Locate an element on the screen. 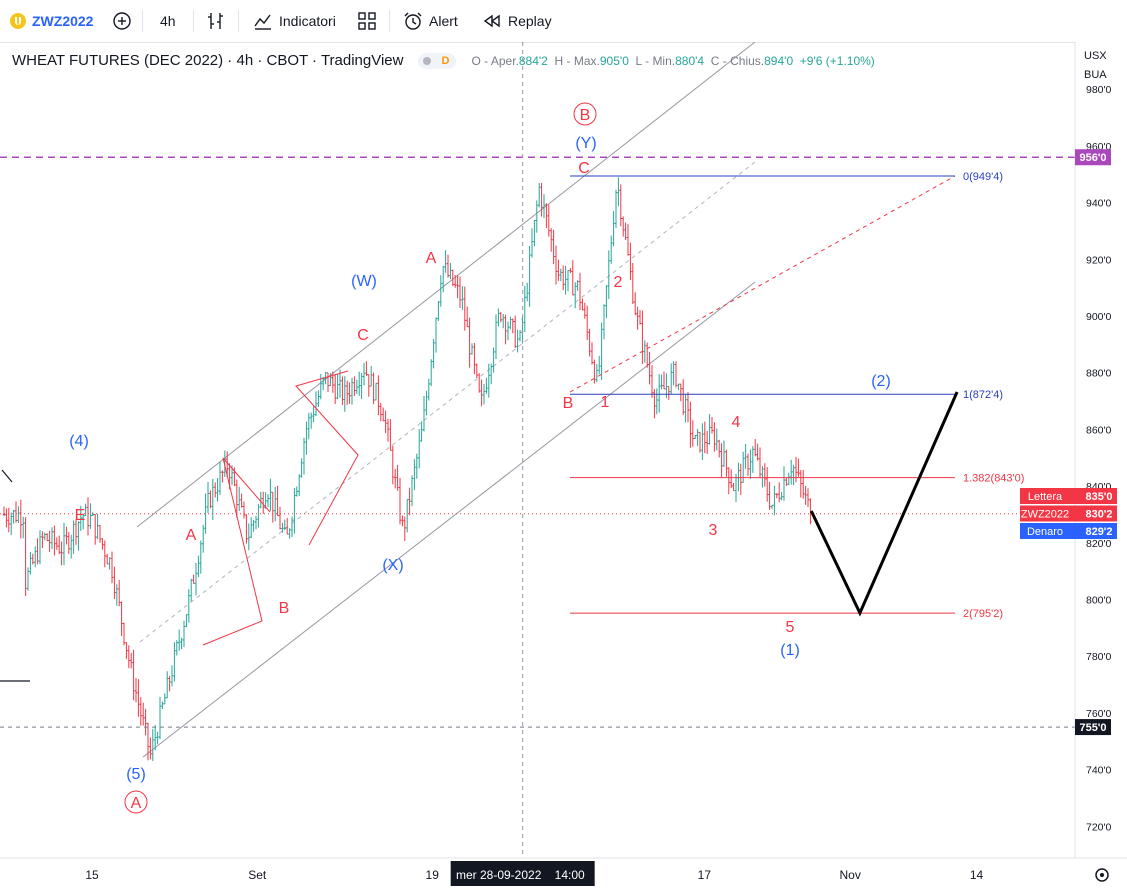  gear-hub is located at coordinates (1102, 875).